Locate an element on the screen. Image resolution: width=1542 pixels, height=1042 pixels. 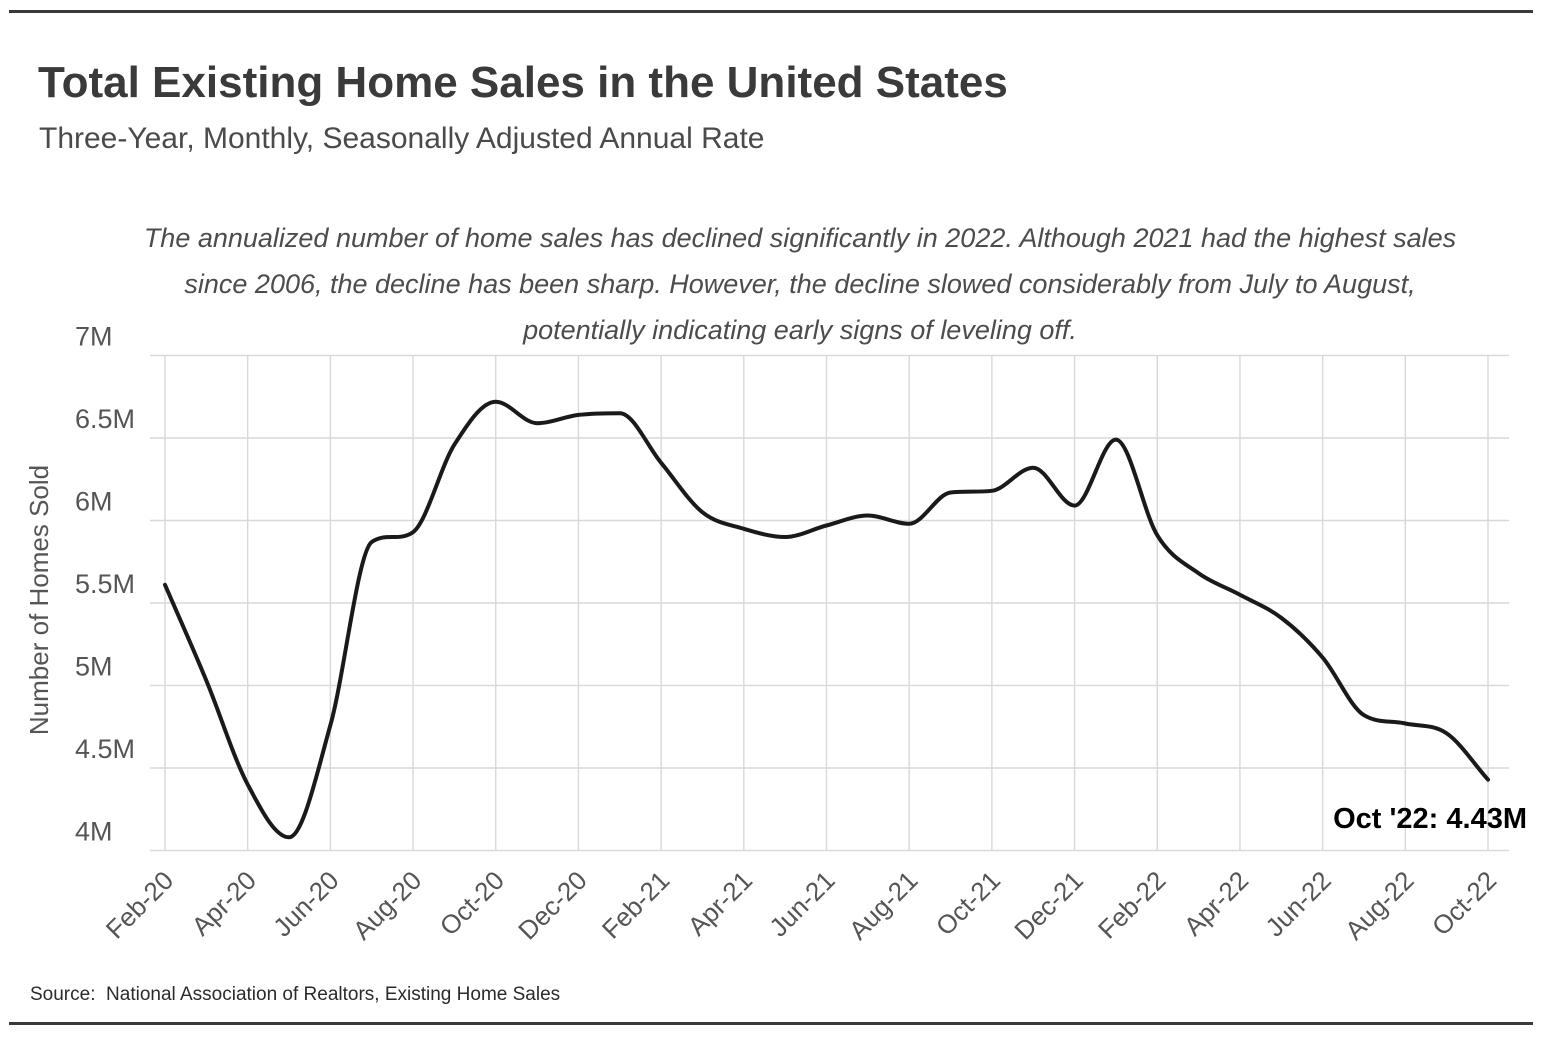
y-tick-label: 7M is located at coordinates (94, 337).